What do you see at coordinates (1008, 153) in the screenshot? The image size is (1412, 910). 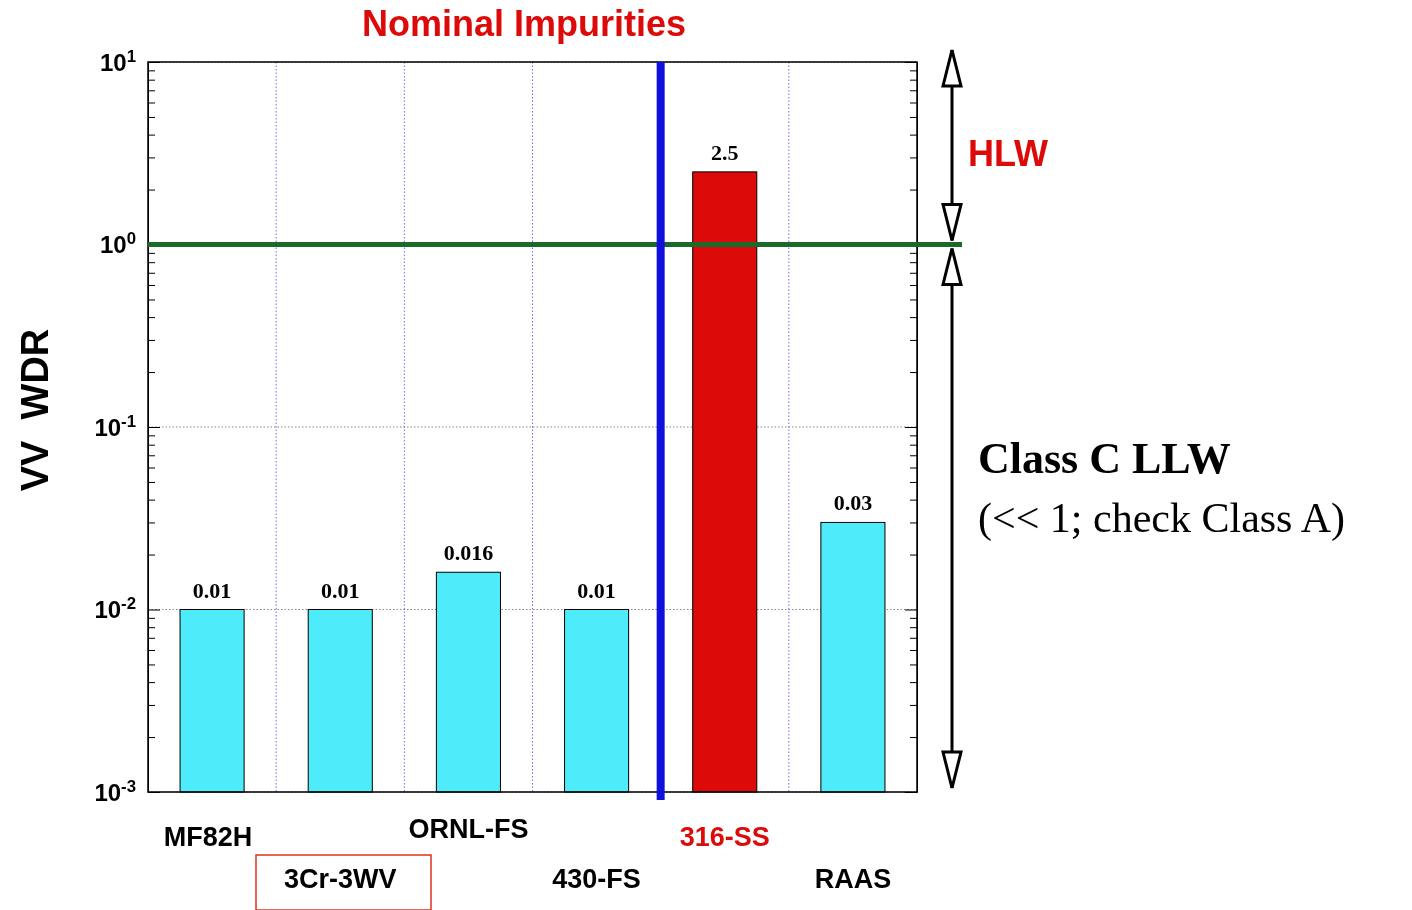 I see `text: HLW` at bounding box center [1008, 153].